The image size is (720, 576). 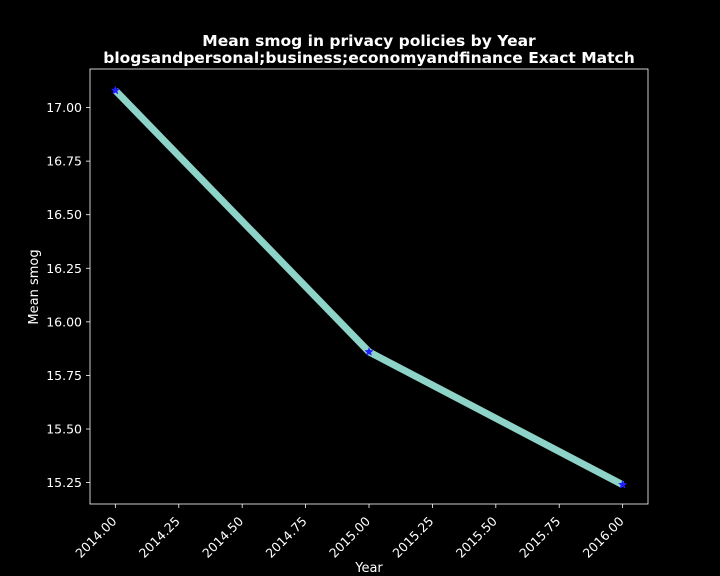 I want to click on chart-title: Mean smog in privacy policies by Year, so click(x=369, y=41).